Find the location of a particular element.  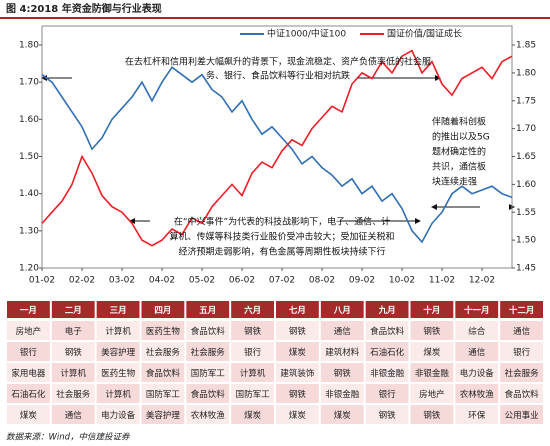

header-text: 九月 is located at coordinates (387, 310).